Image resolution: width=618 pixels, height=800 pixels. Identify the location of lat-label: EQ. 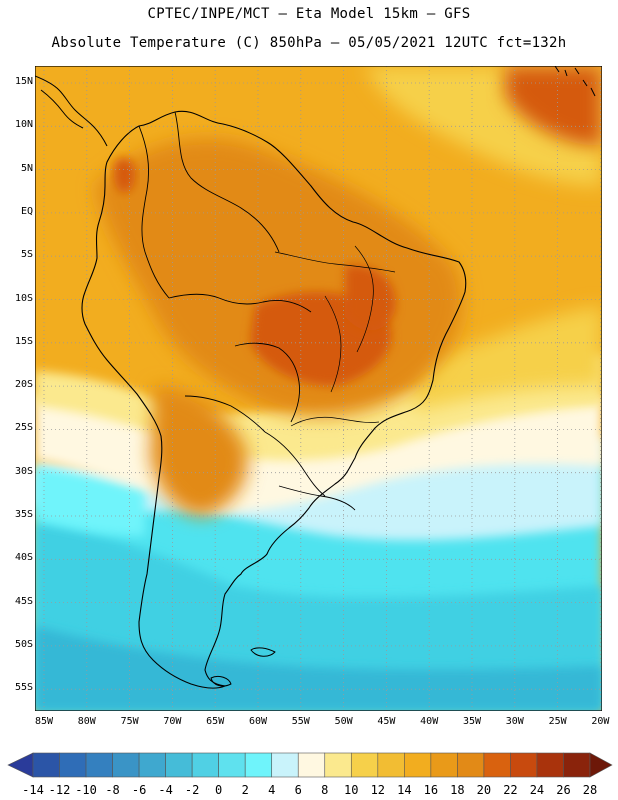
(26, 211).